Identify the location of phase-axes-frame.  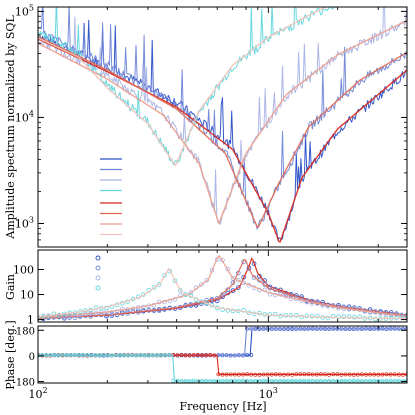
(222, 354).